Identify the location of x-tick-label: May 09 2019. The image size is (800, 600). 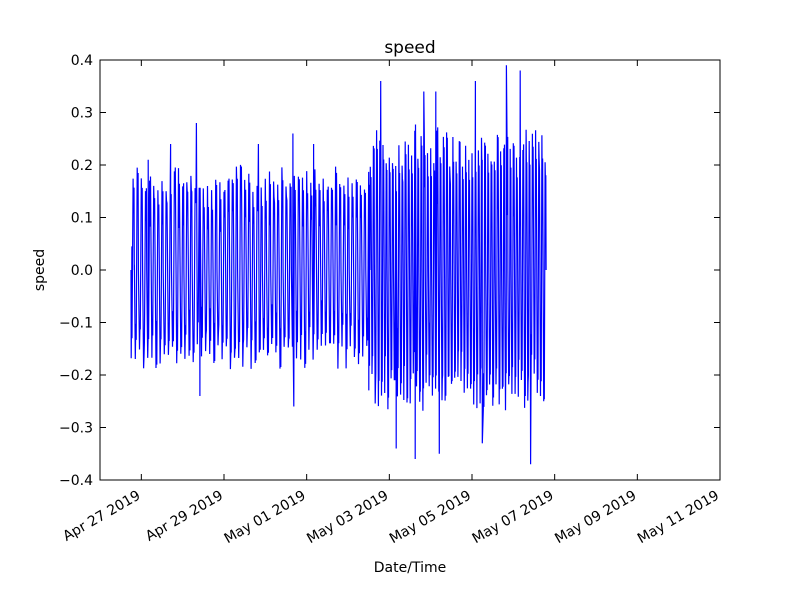
(595, 518).